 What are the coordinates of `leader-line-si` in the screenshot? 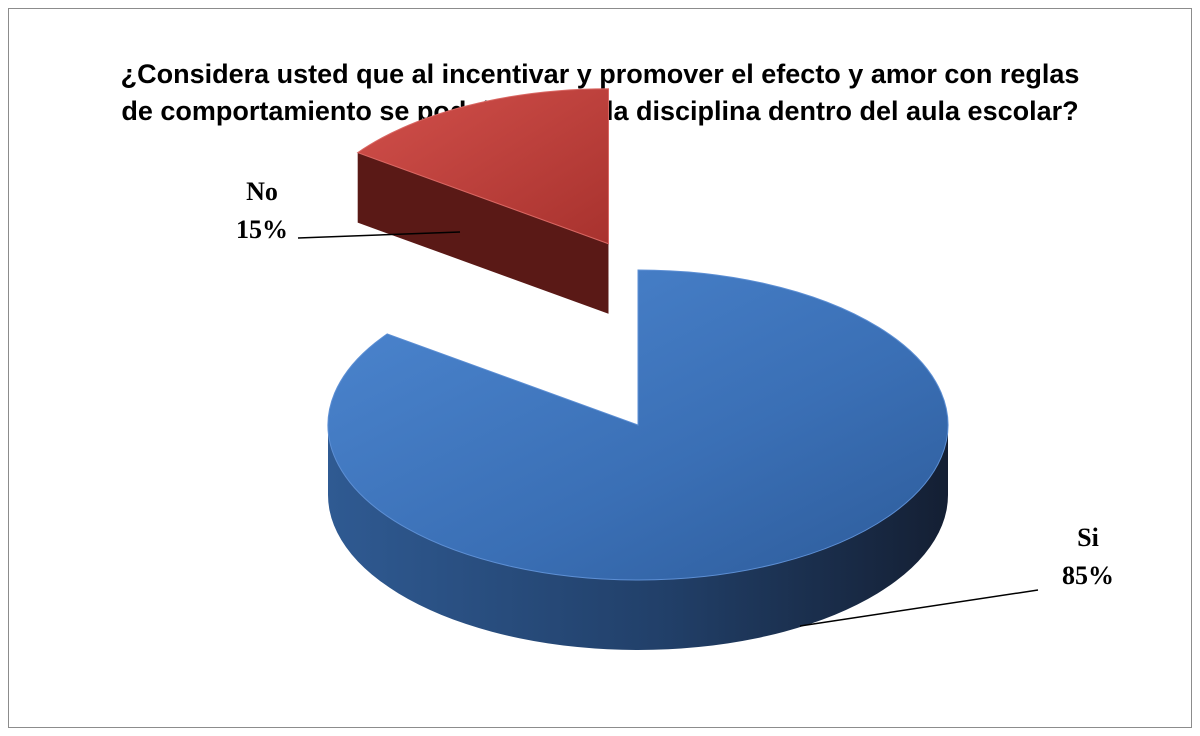 It's located at (919, 608).